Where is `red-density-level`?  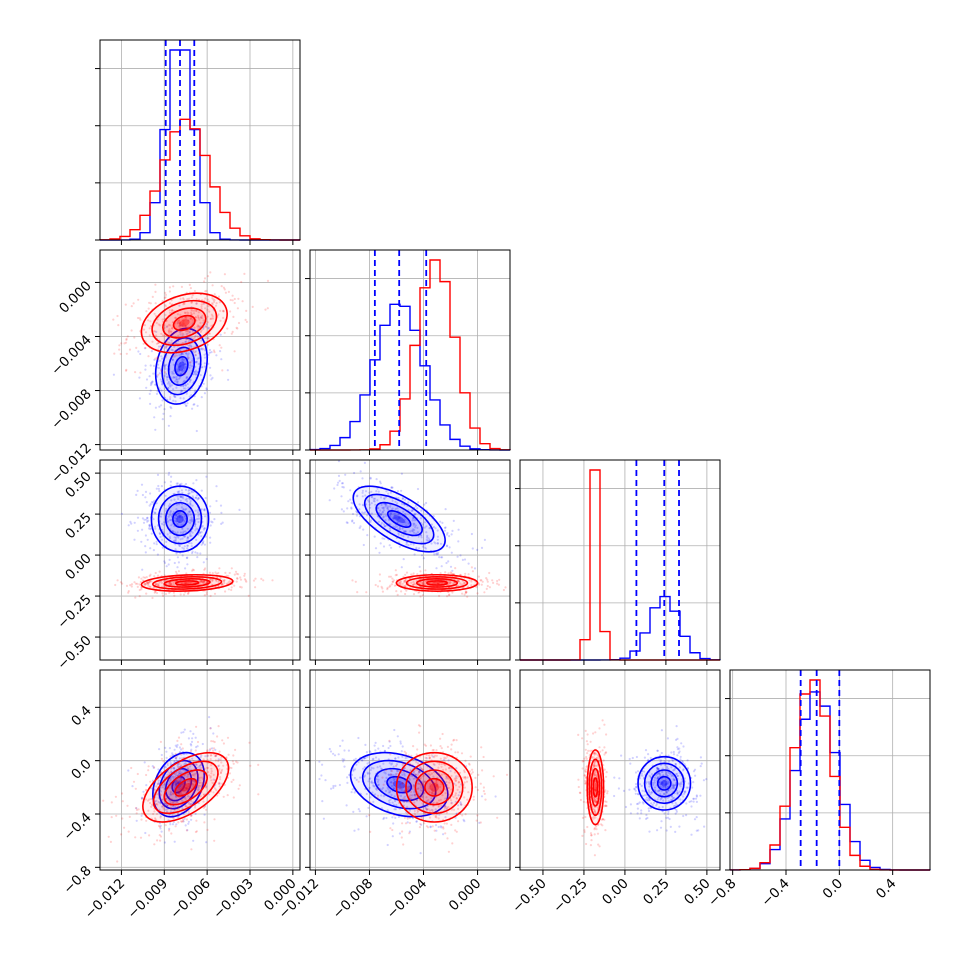
red-density-level is located at coordinates (186, 787).